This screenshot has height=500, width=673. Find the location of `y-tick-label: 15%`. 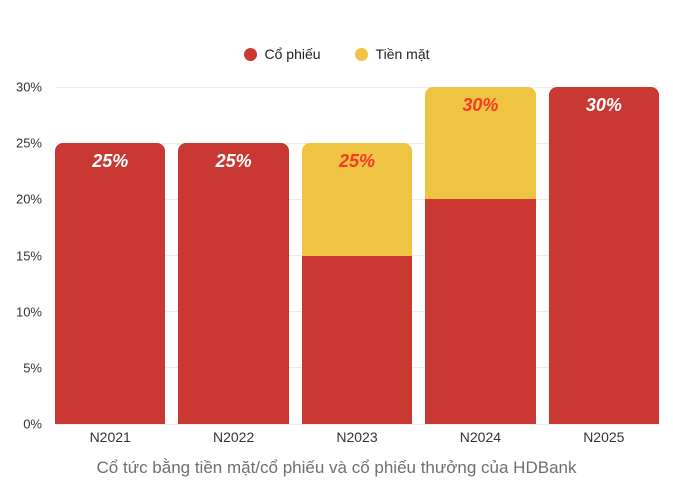

y-tick-label: 15% is located at coordinates (28, 255).